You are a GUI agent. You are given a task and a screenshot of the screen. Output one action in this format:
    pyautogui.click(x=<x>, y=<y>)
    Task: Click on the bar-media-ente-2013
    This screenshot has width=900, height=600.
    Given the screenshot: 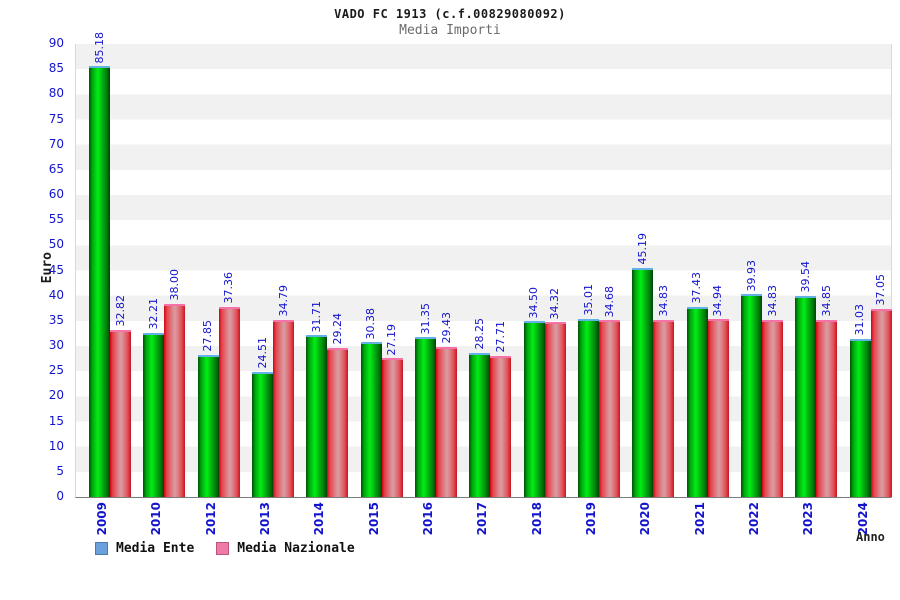 What is the action you would take?
    pyautogui.click(x=262, y=434)
    